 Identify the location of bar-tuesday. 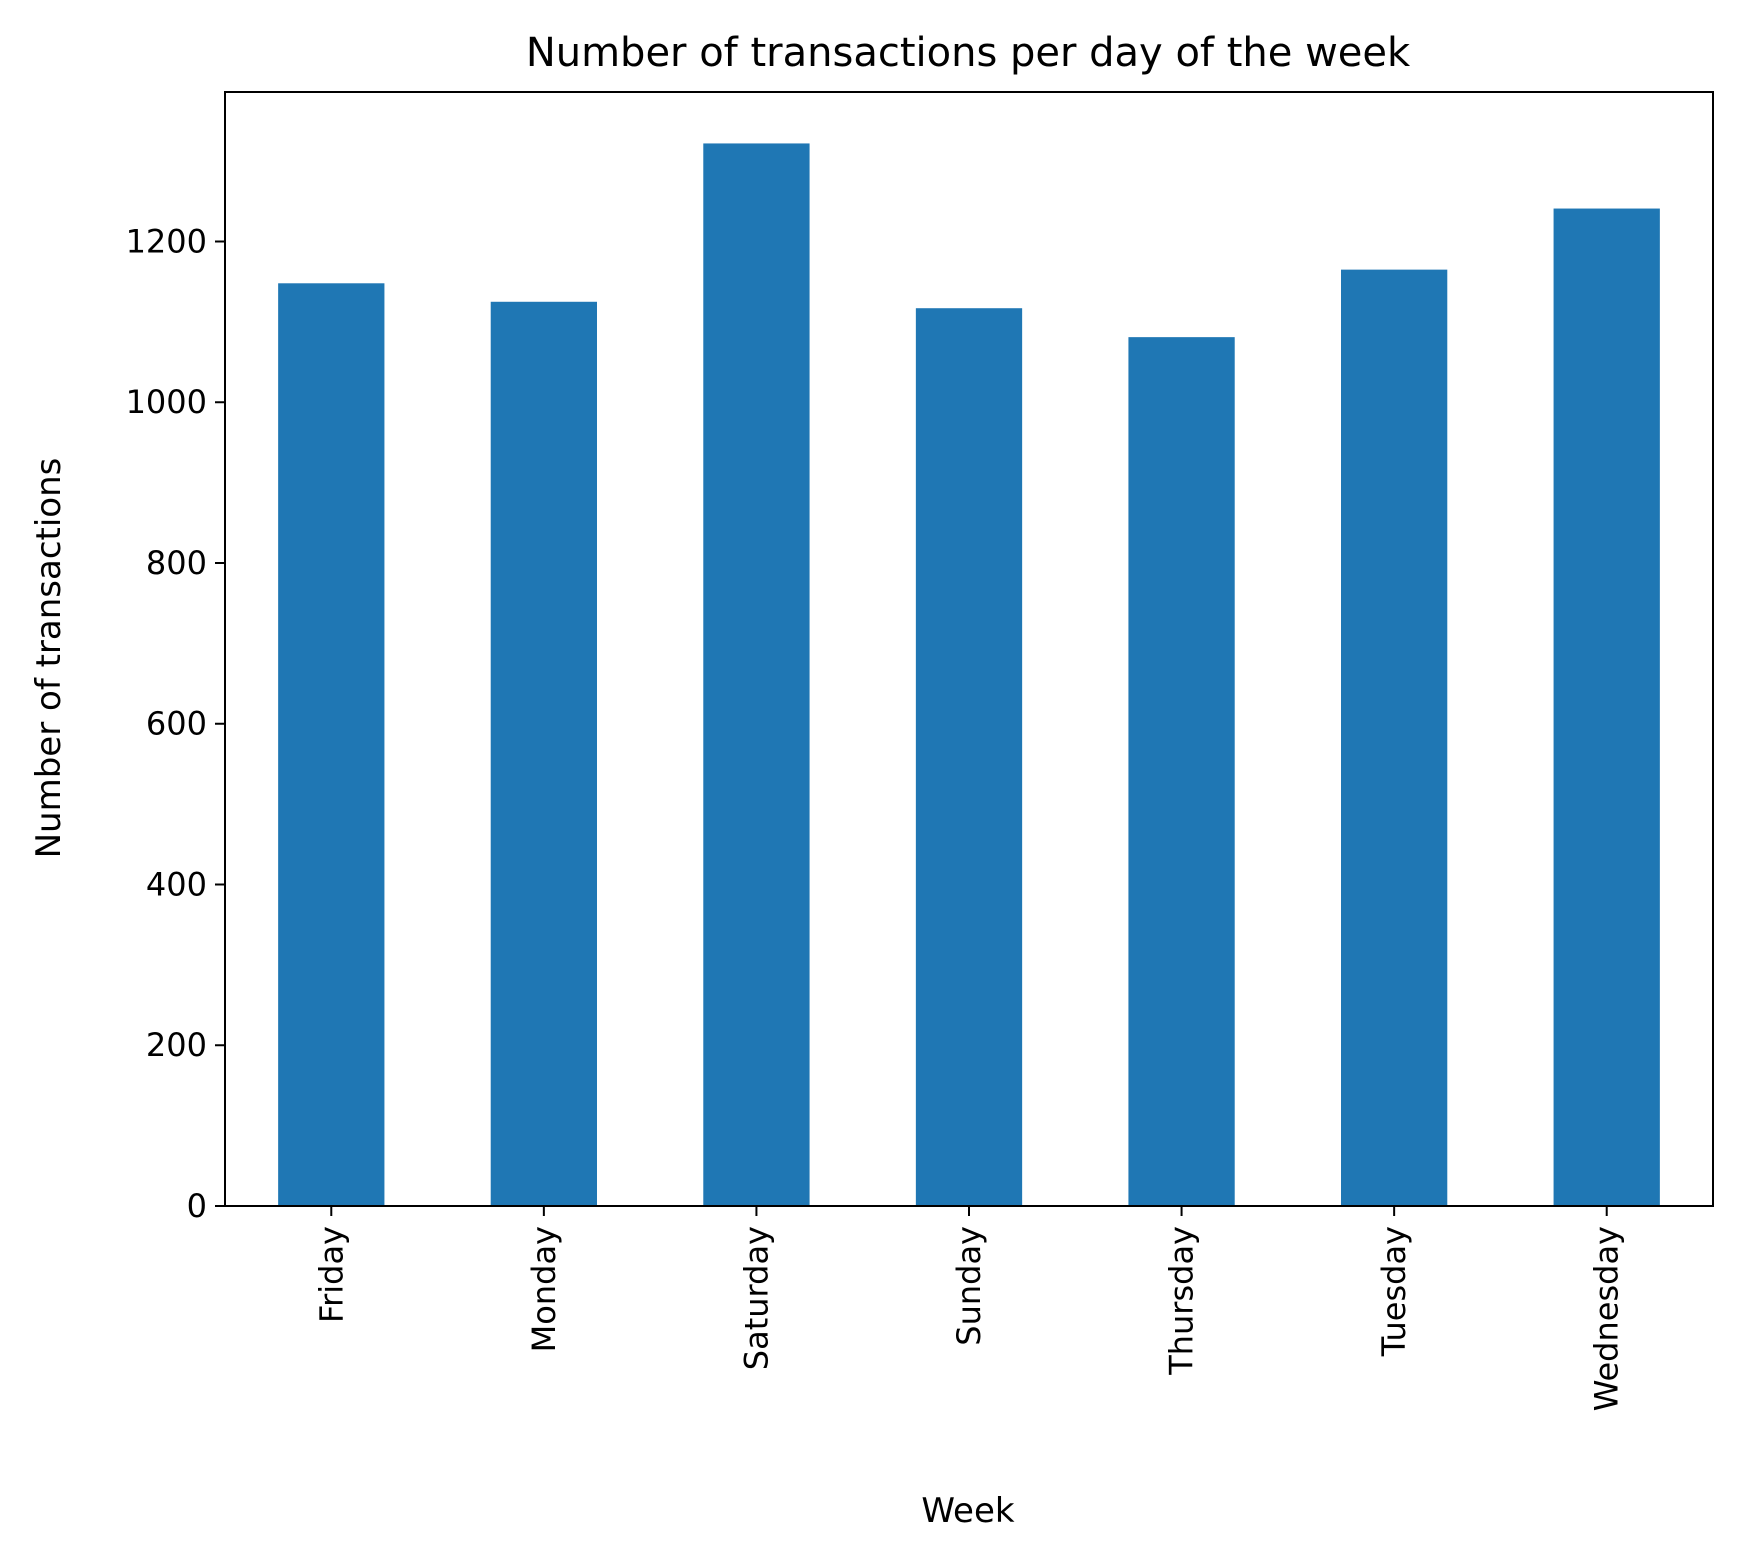
(1394, 737).